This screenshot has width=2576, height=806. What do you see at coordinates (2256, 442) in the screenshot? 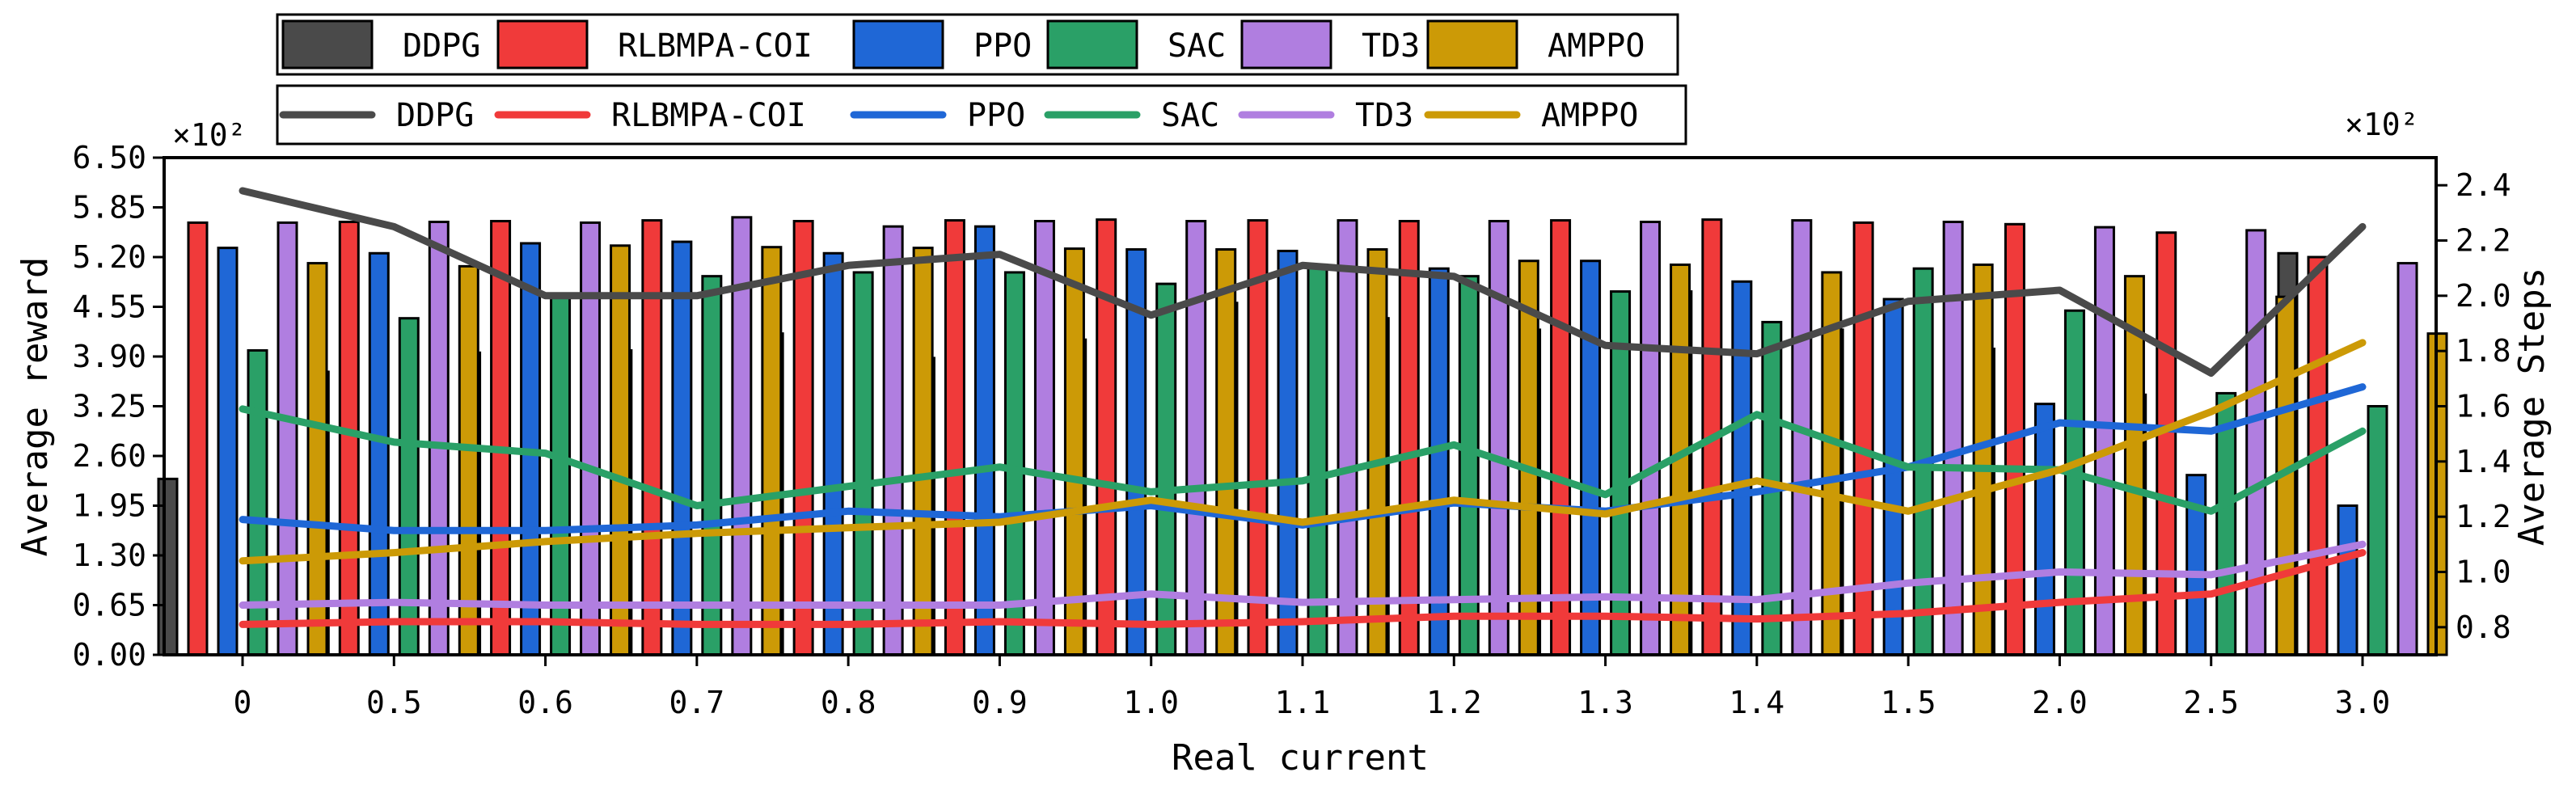
I see `bar-td3-2.5` at bounding box center [2256, 442].